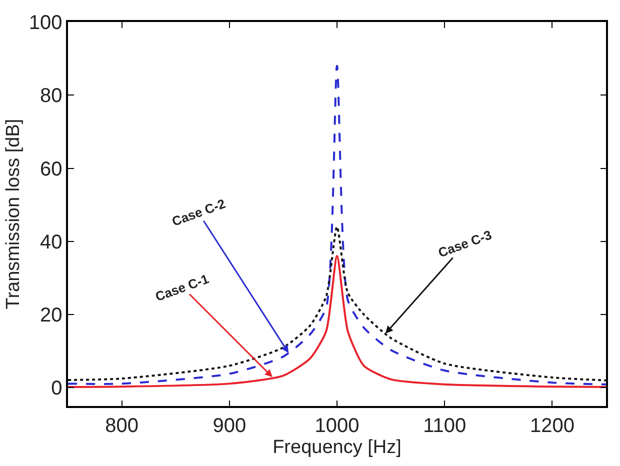 The height and width of the screenshot is (466, 620). Describe the element at coordinates (51, 315) in the screenshot. I see `y-tick-label: 20` at that location.